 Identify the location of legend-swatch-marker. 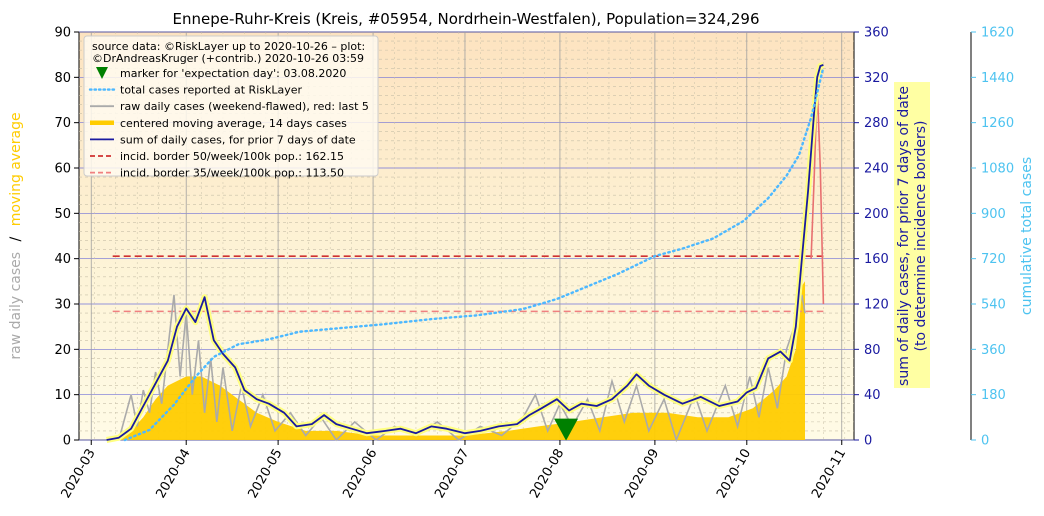
(102, 73).